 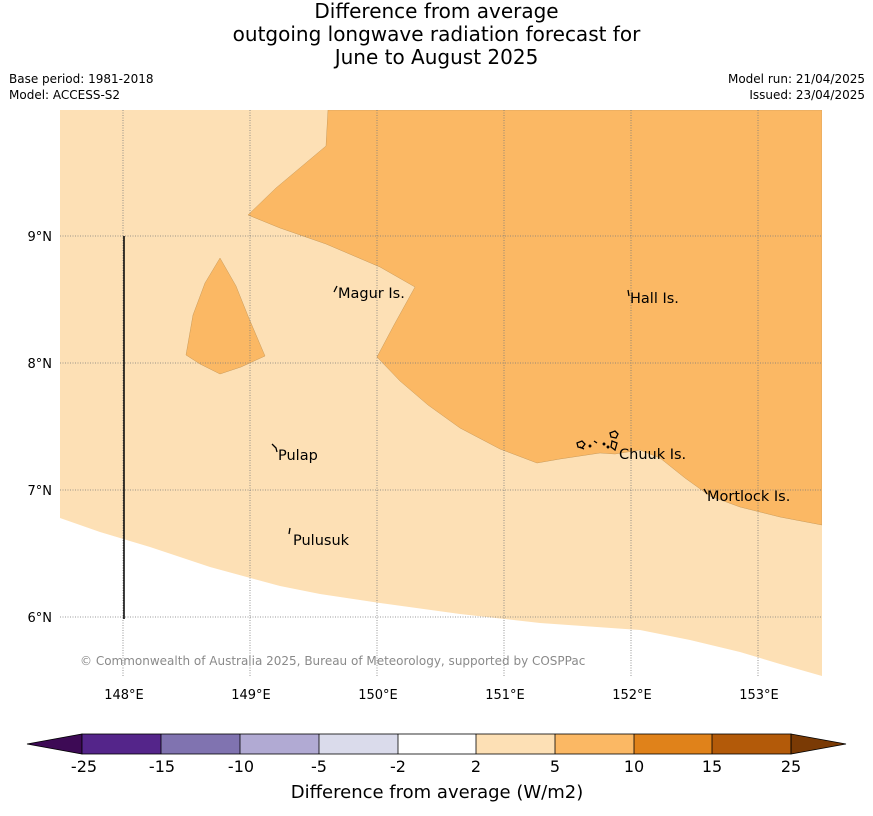 I want to click on island-pulusuk, so click(x=289, y=531).